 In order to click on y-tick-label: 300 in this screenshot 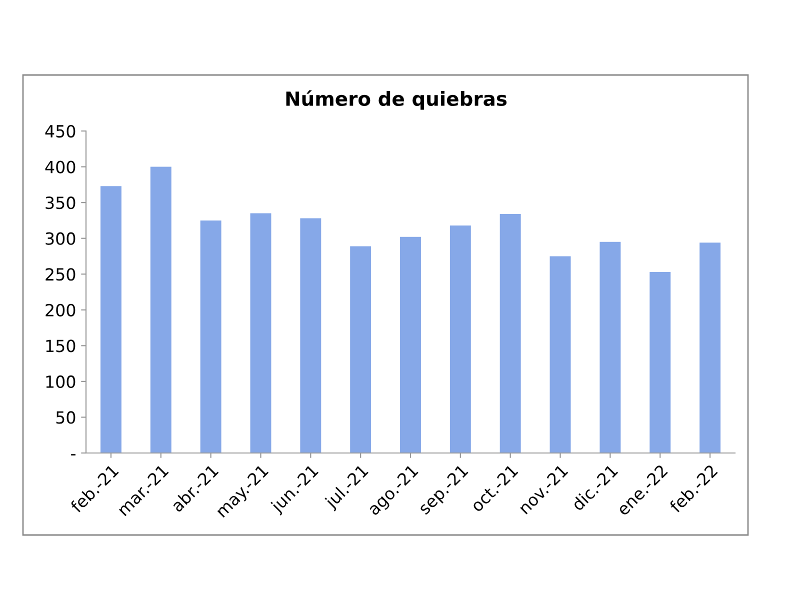, I will do `click(61, 238)`.